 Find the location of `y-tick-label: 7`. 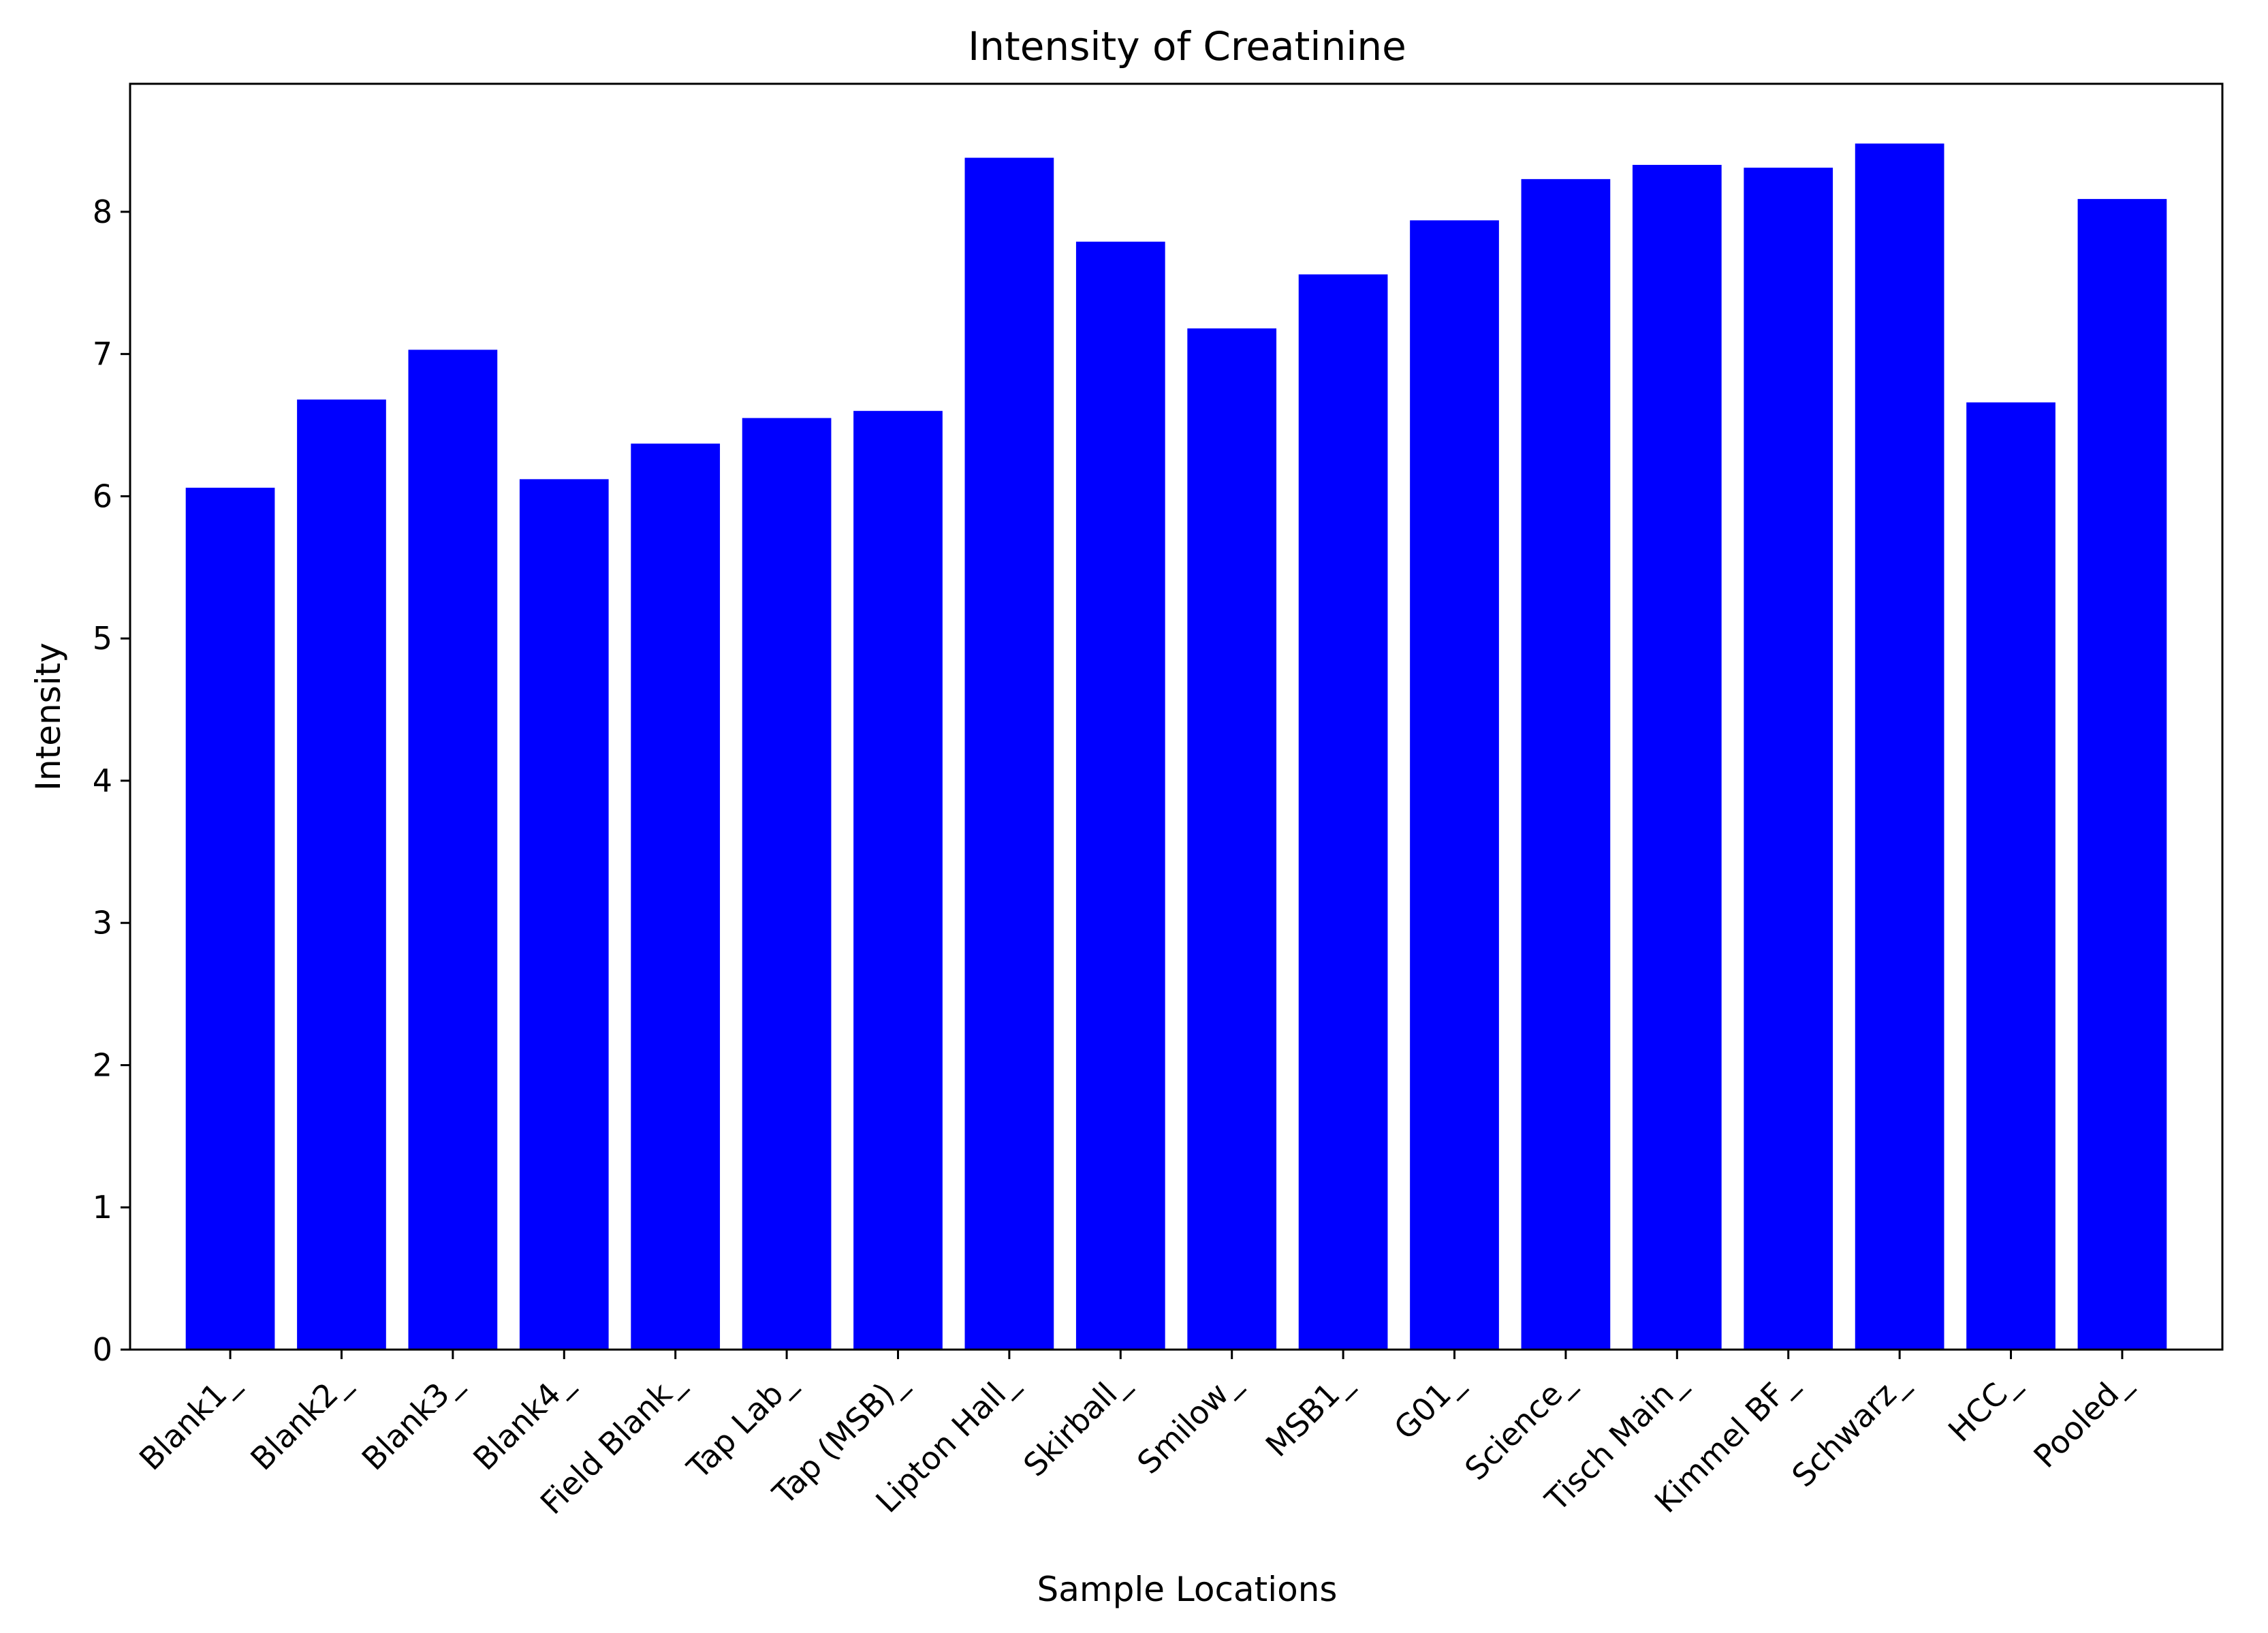

y-tick-label: 7 is located at coordinates (102, 354).